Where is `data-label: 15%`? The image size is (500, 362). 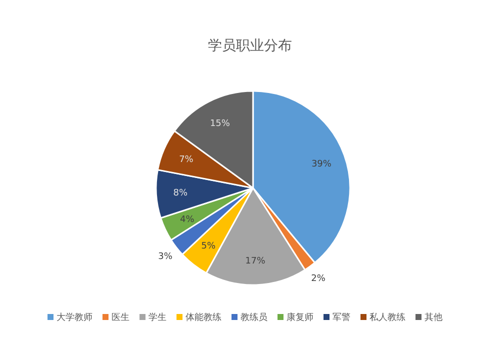
data-label: 15% is located at coordinates (220, 124).